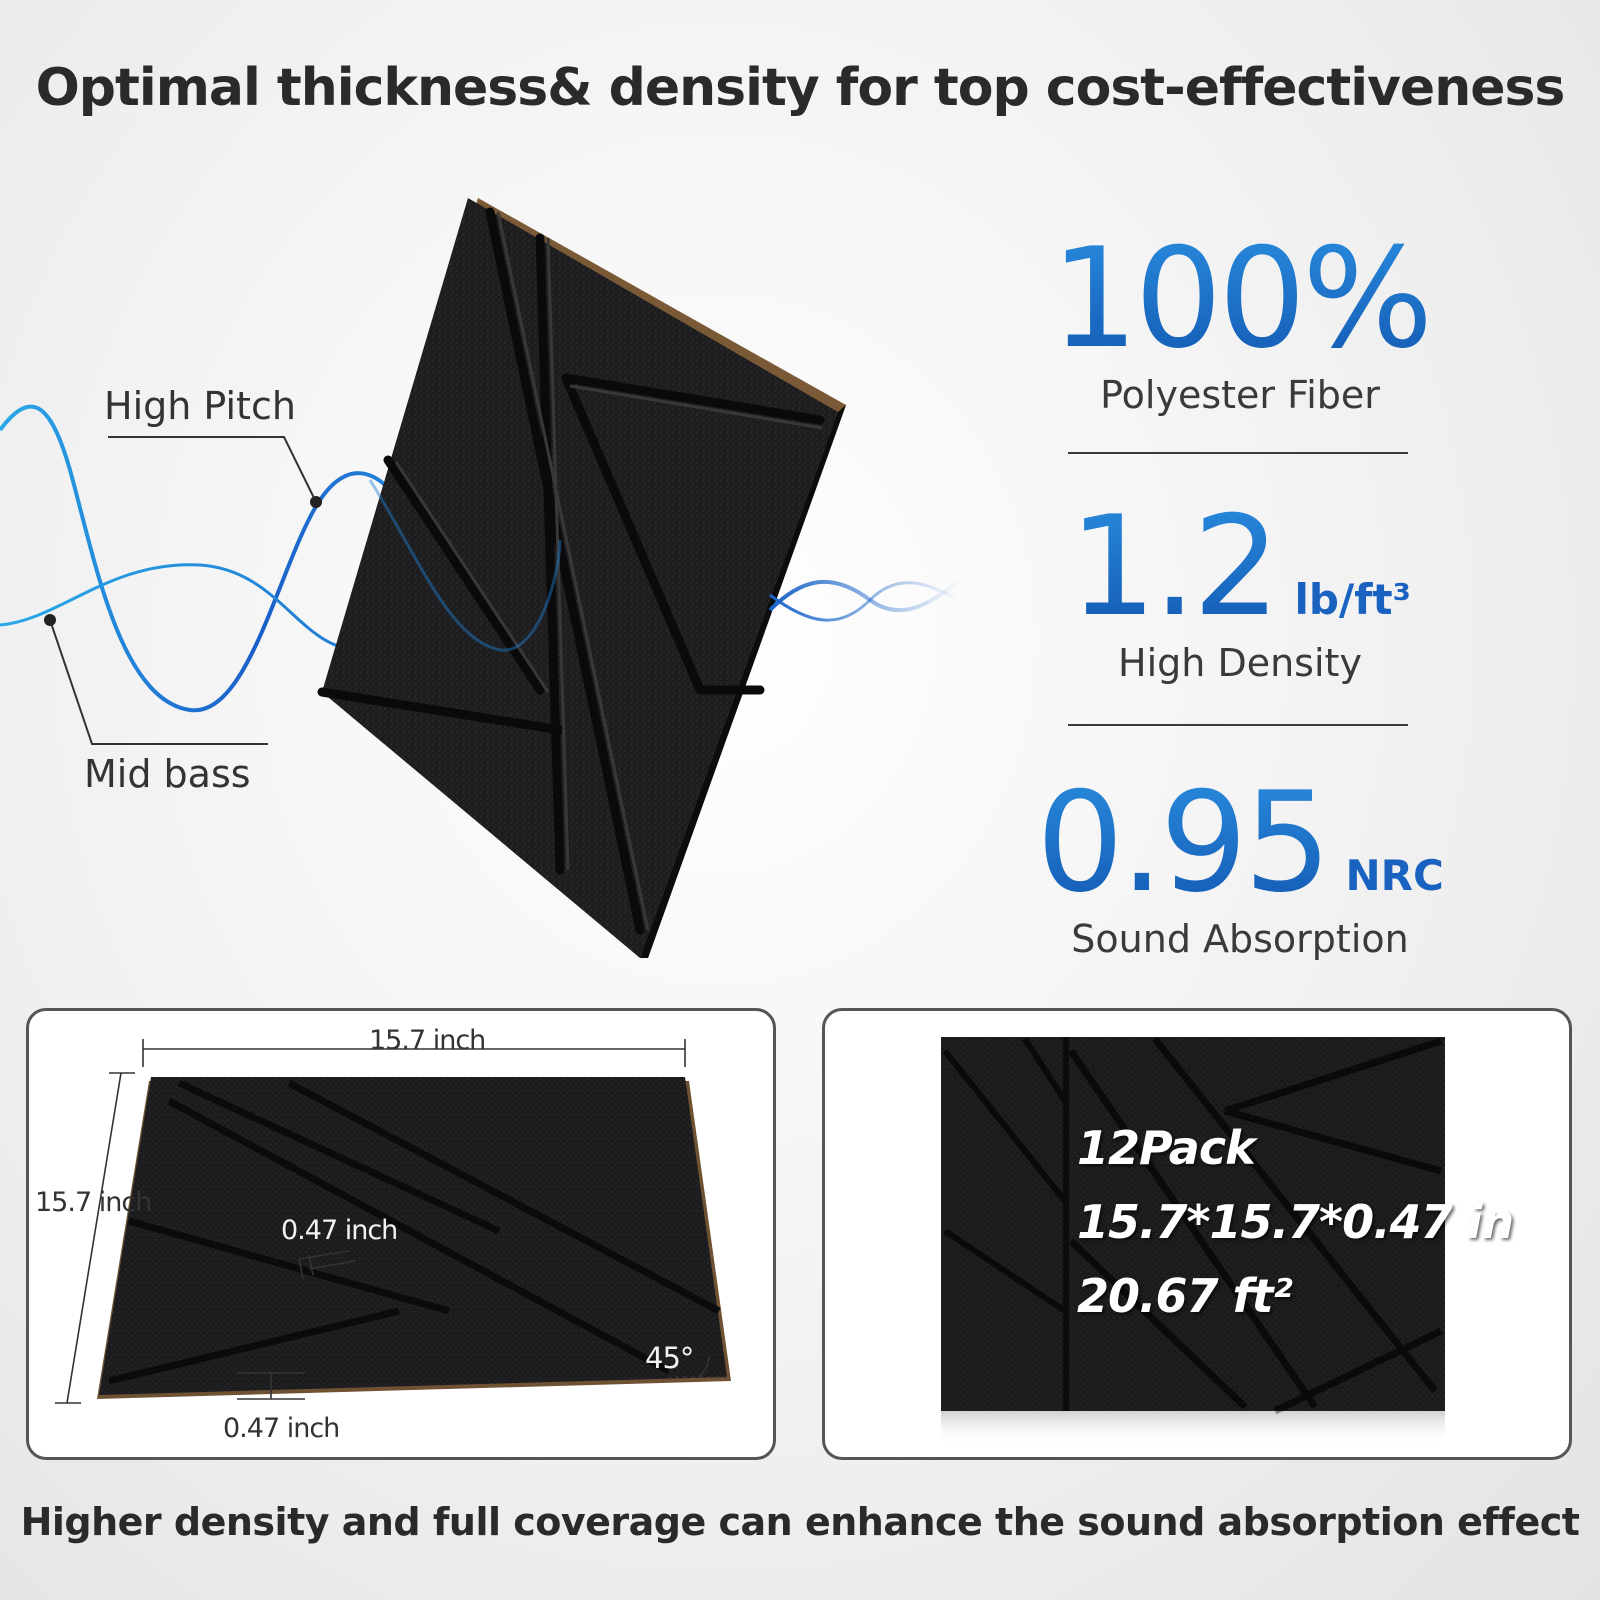  I want to click on width-dimension: 15.7 inch, so click(427, 1040).